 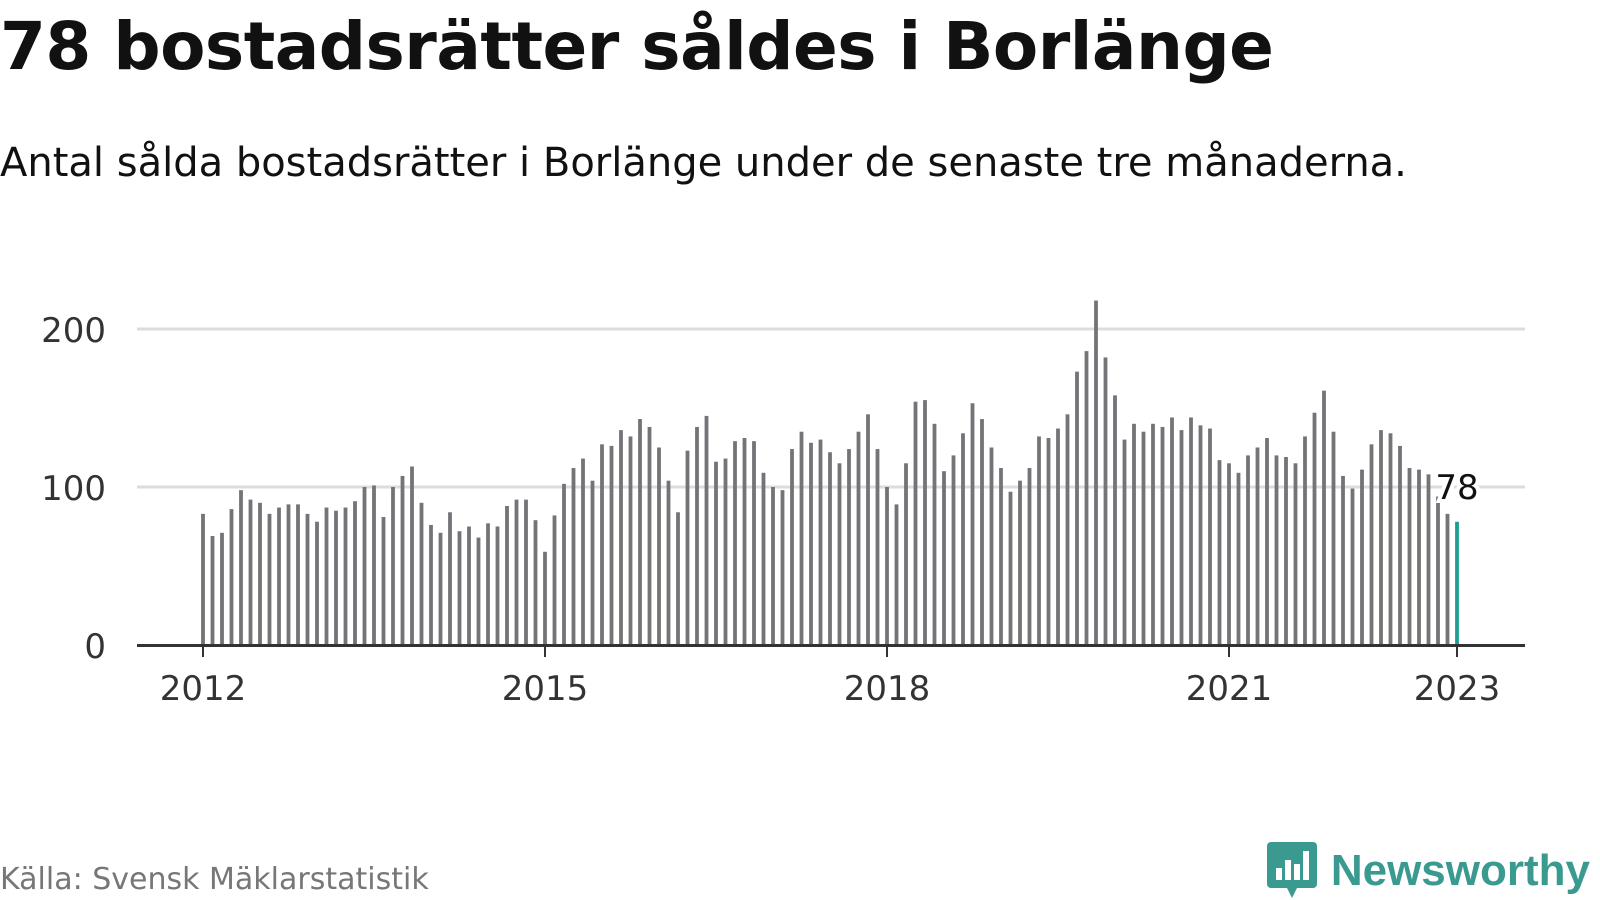 I want to click on y-axis-ticks: 0 100 200, so click(x=73, y=489).